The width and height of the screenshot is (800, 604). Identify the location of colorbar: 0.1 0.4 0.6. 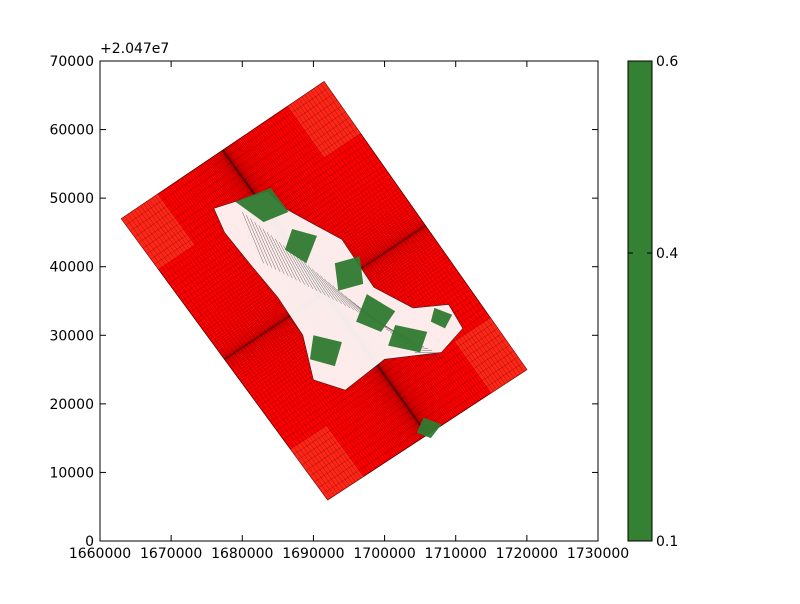
(653, 302).